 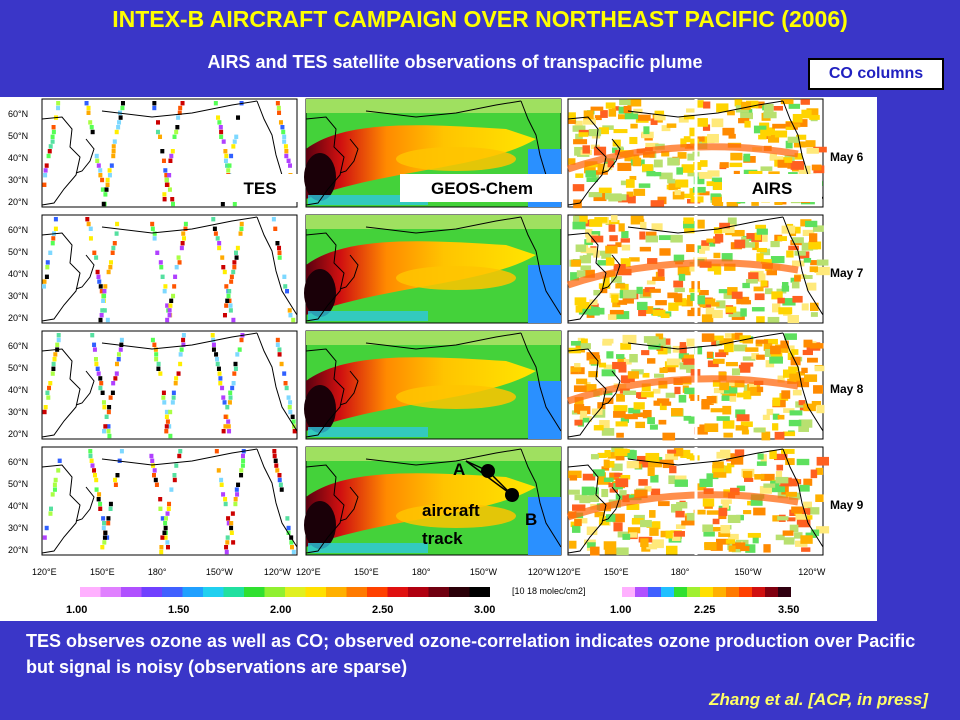 I want to click on co-columns-label: CO columns, so click(x=876, y=74).